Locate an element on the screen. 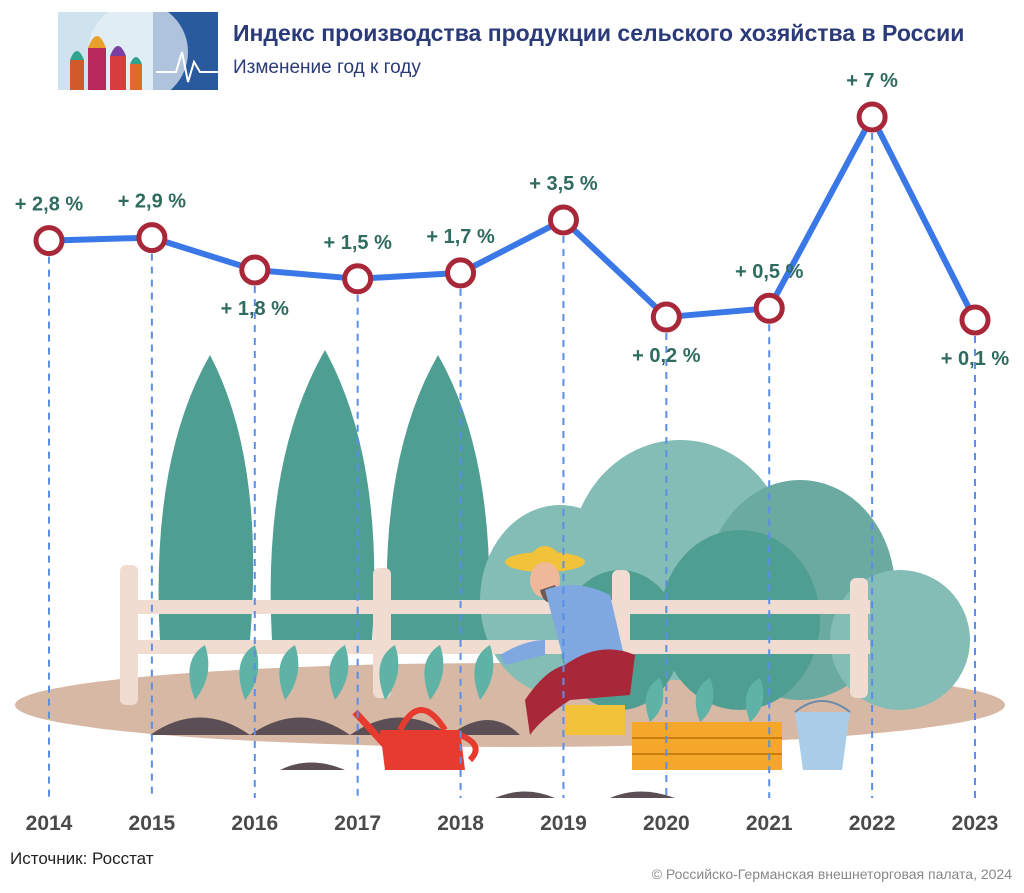  x-tick-label: 2016 is located at coordinates (254, 823).